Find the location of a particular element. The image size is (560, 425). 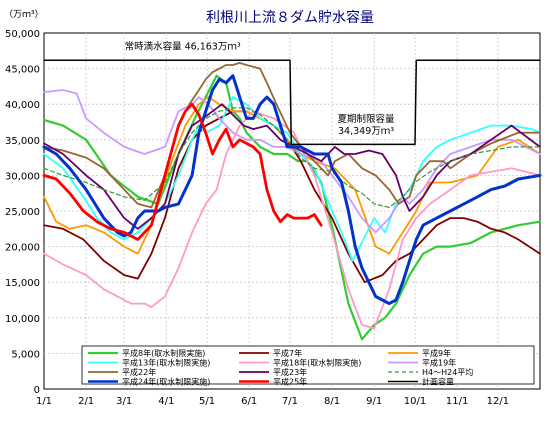

annotation-label-1: 夏期制限容量 is located at coordinates (367, 119).